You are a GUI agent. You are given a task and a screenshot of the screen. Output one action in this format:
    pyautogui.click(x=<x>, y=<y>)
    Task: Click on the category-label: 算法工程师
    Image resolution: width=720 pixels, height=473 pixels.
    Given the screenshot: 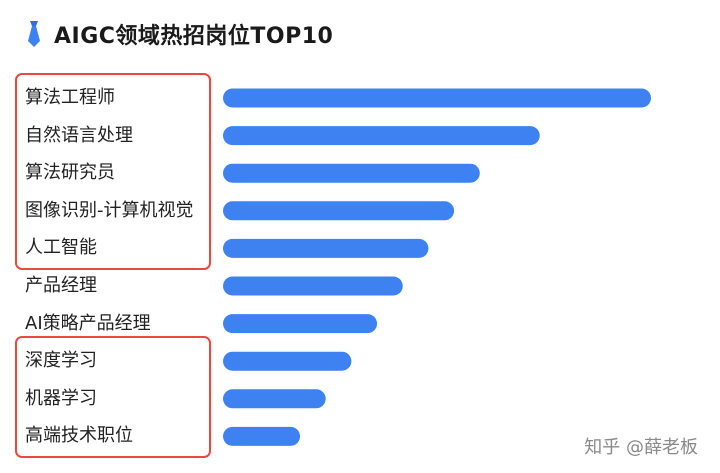 What is the action you would take?
    pyautogui.click(x=70, y=97)
    